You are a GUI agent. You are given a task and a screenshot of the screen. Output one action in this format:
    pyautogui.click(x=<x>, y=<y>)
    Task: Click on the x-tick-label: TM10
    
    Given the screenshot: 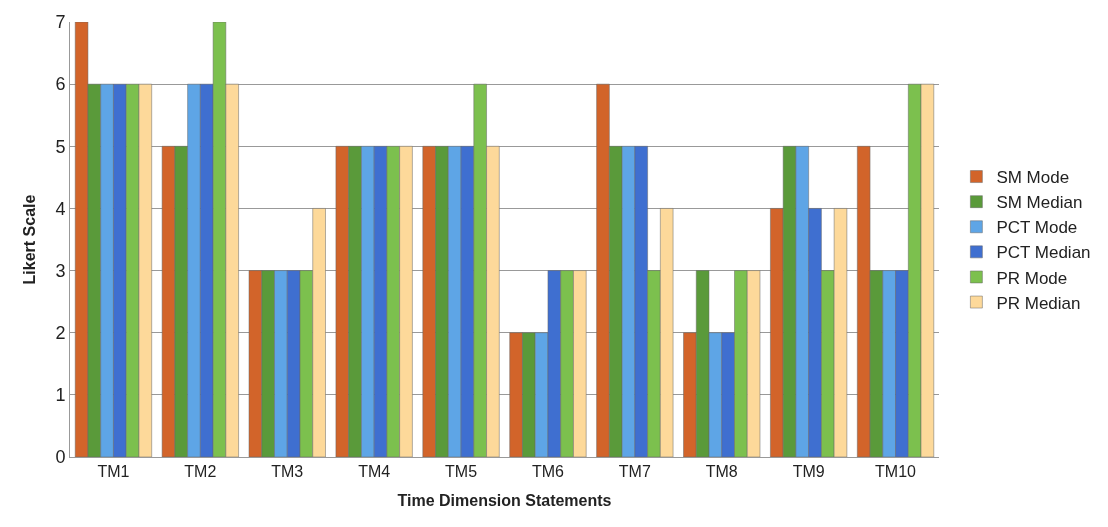 What is the action you would take?
    pyautogui.click(x=896, y=472)
    